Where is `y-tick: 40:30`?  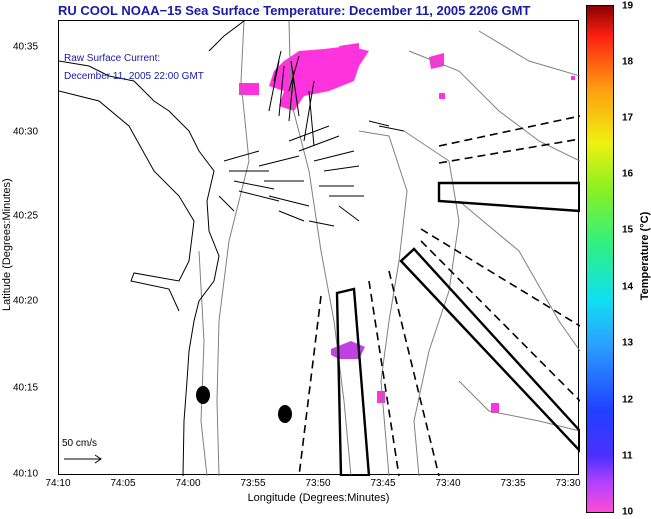
y-tick: 40:30 is located at coordinates (26, 132).